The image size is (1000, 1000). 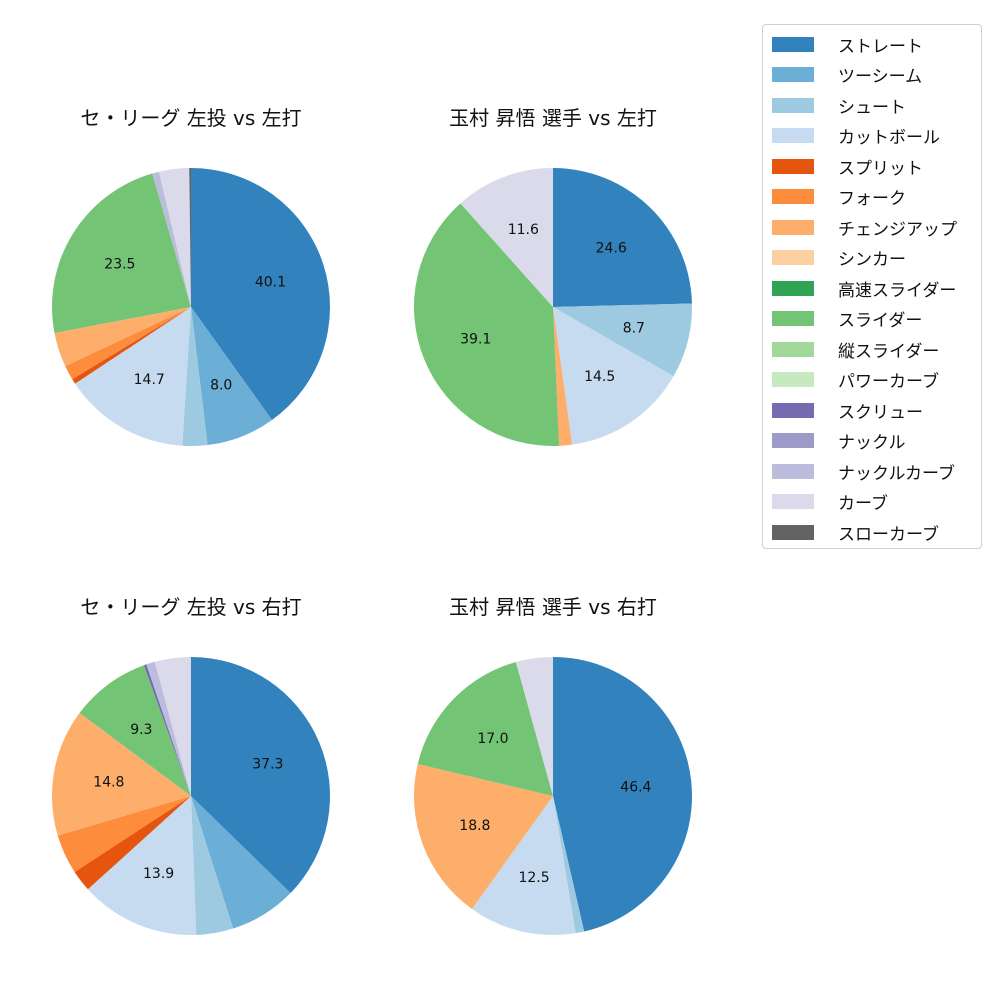 What do you see at coordinates (863, 504) in the screenshot?
I see `legend-label: カーブ` at bounding box center [863, 504].